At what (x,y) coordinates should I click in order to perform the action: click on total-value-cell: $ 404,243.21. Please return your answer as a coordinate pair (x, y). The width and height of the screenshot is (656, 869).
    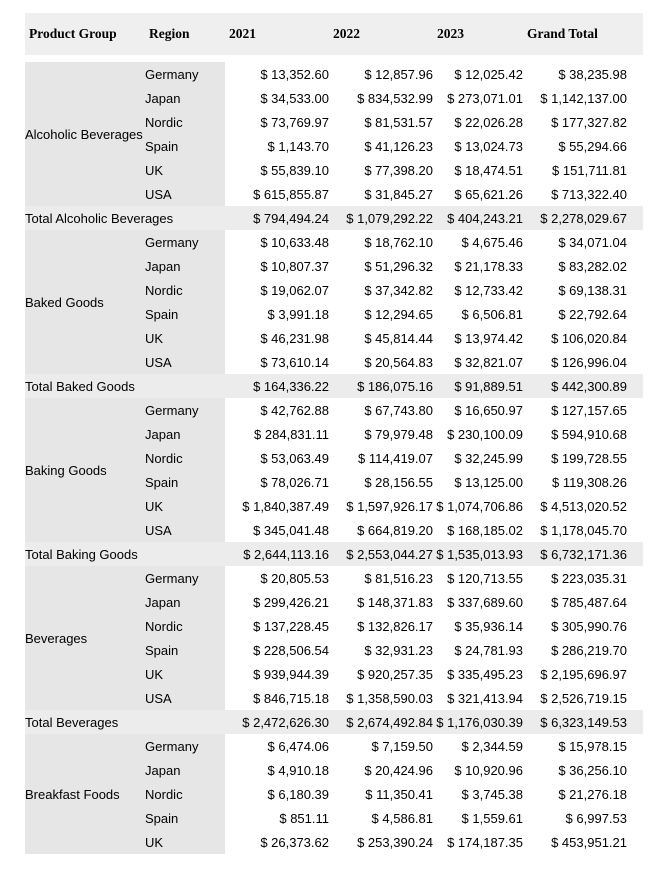
    Looking at the image, I should click on (478, 218).